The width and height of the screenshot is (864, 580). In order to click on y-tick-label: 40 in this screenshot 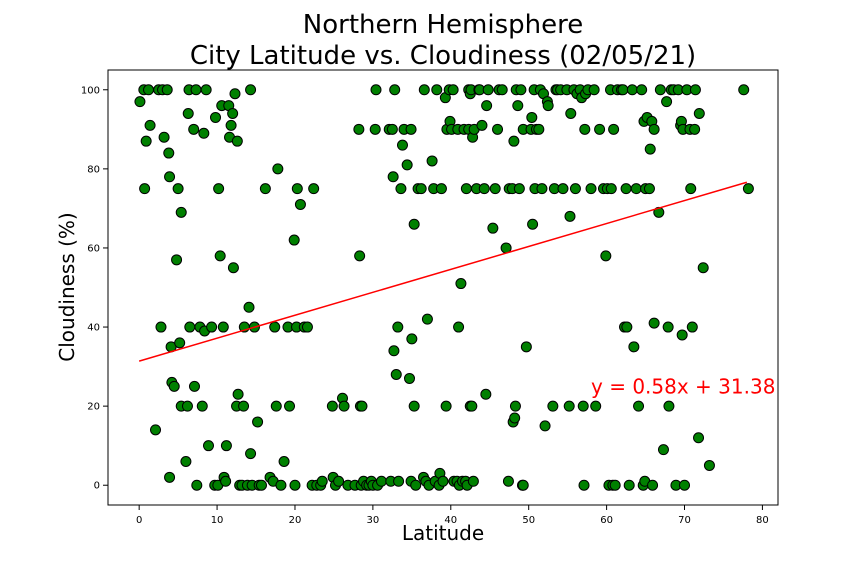, I will do `click(93, 328)`.